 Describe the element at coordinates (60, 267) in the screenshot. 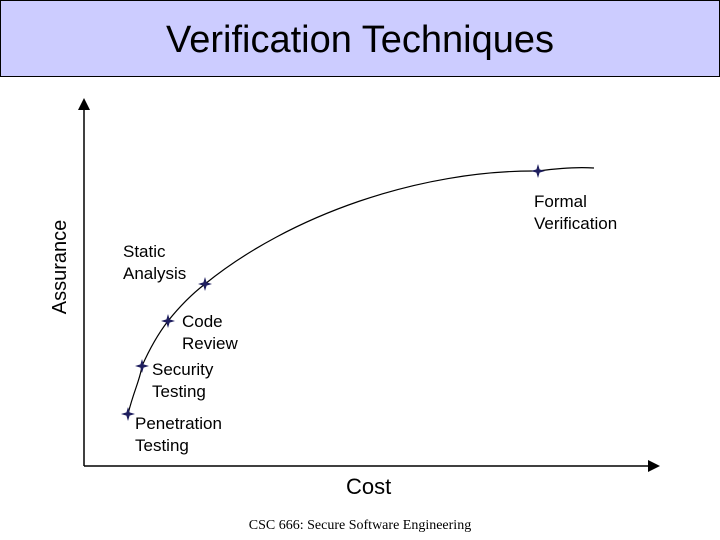

I see `y-axis-label: Assurance` at that location.